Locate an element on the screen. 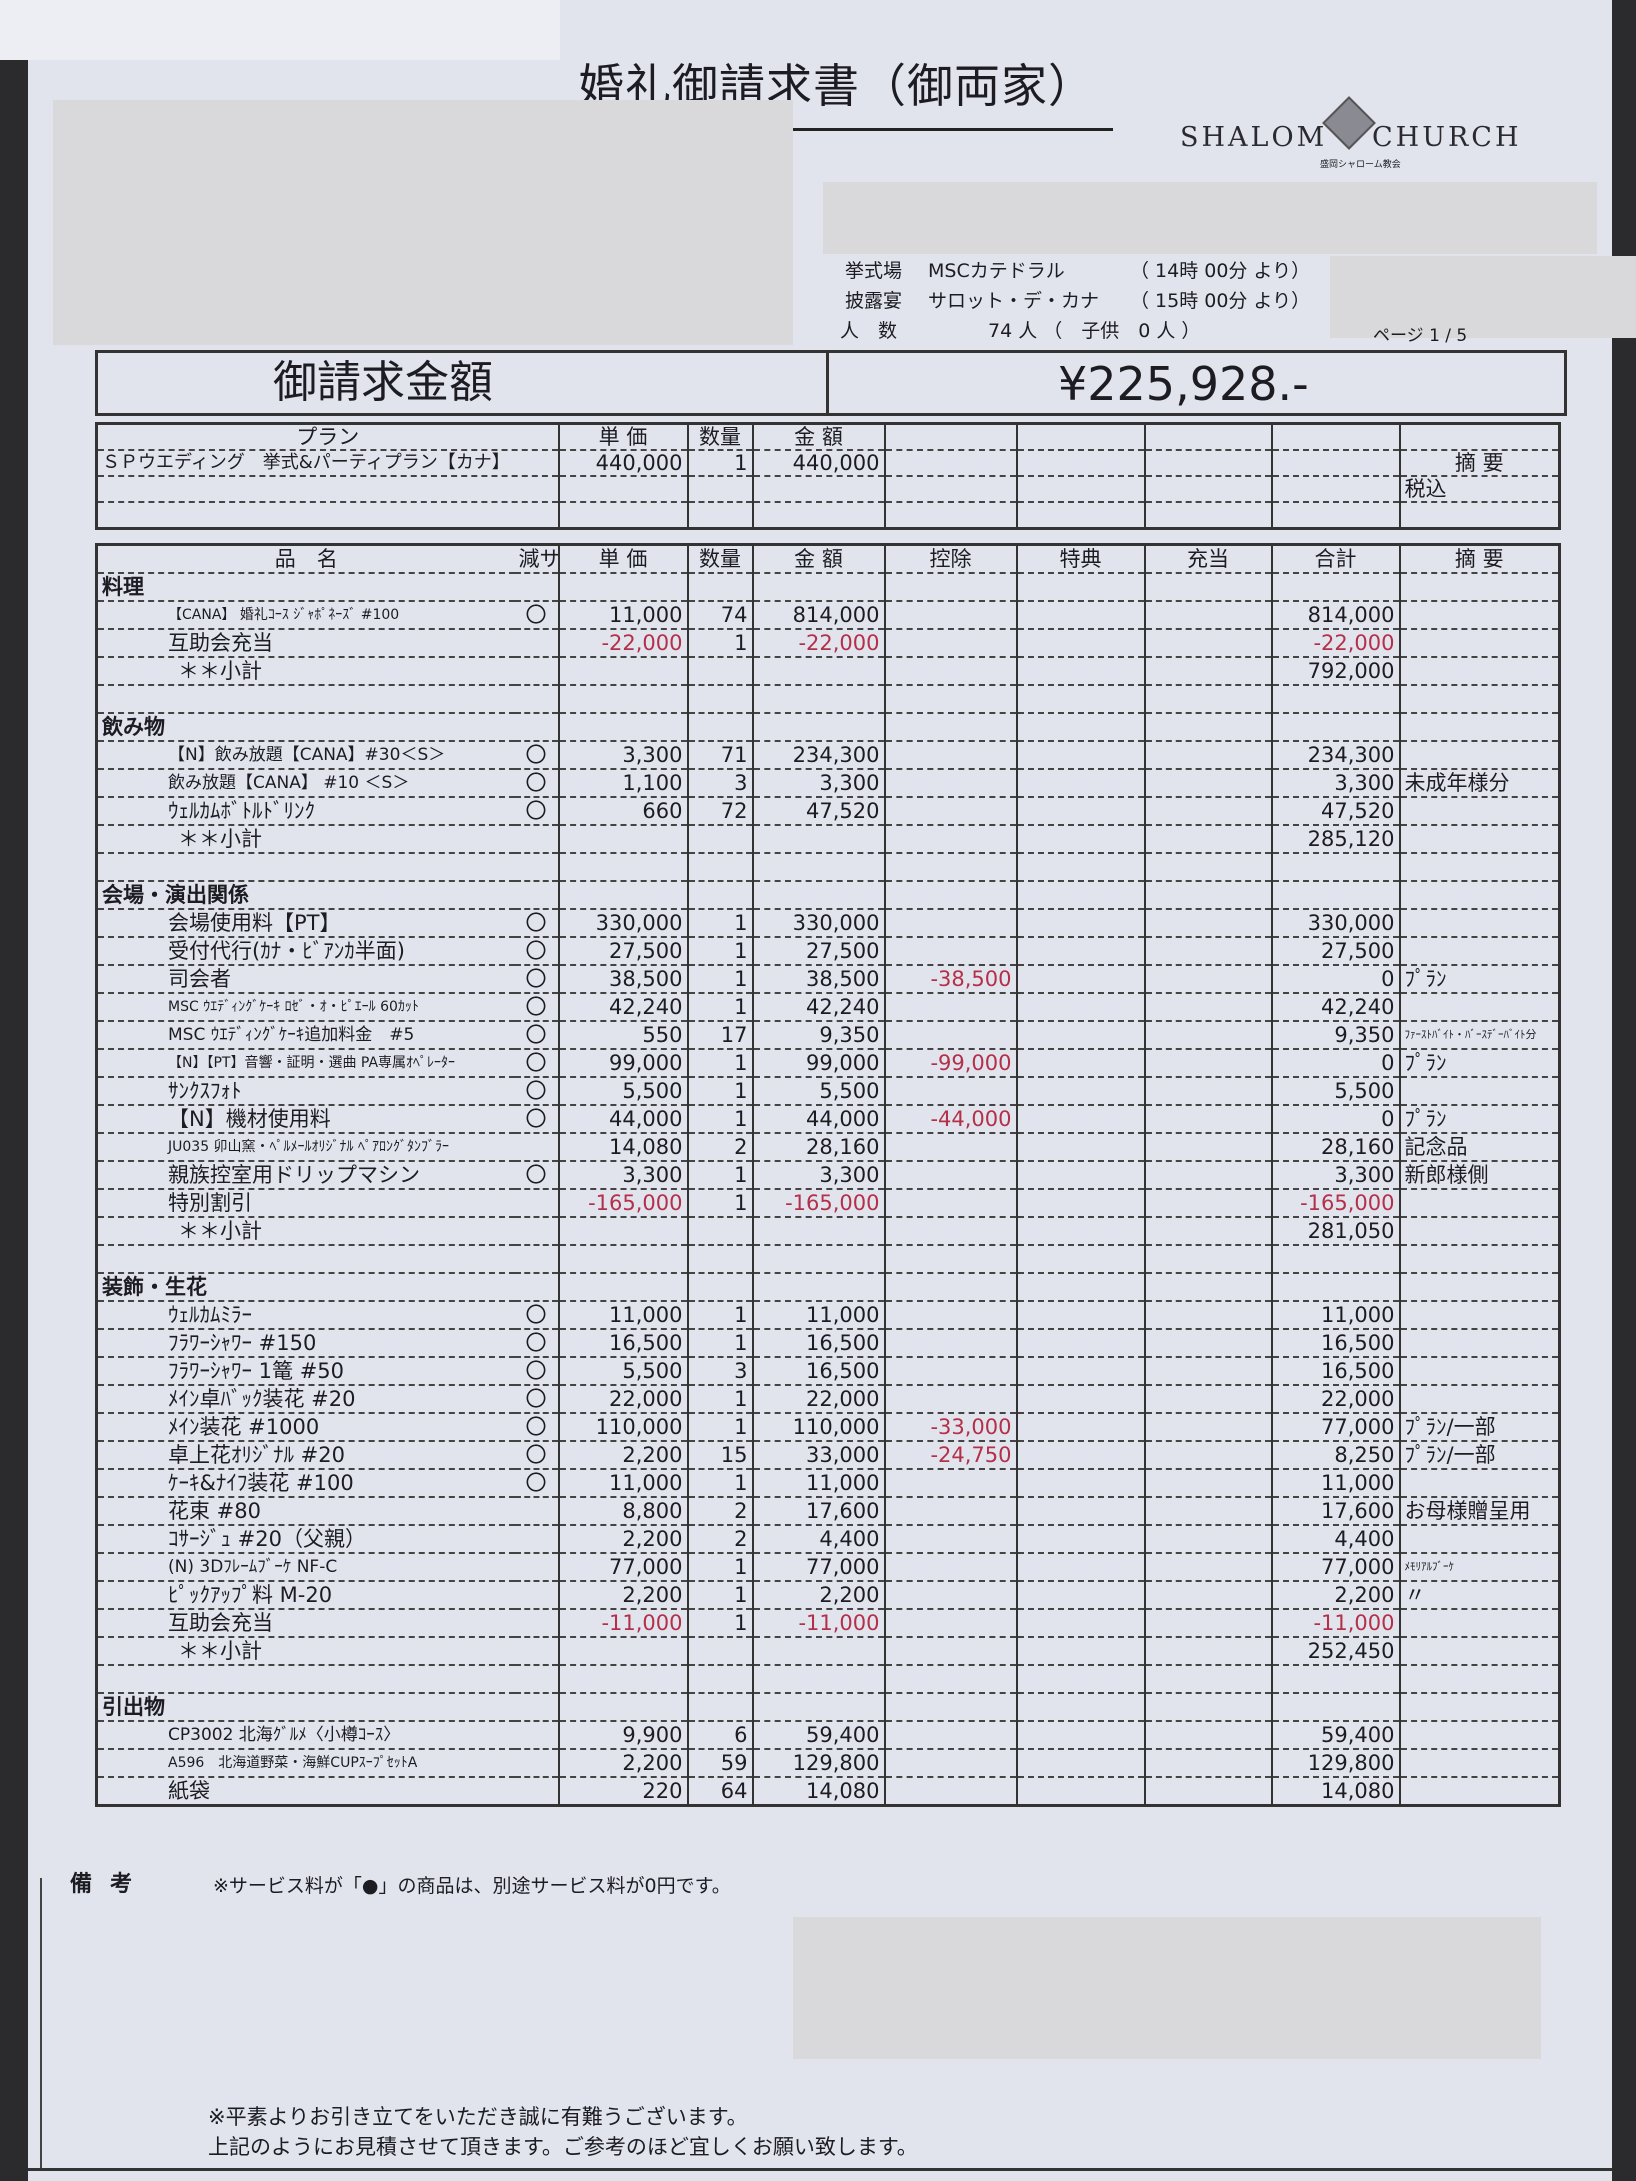  amount: 14,080 is located at coordinates (818, 1792).